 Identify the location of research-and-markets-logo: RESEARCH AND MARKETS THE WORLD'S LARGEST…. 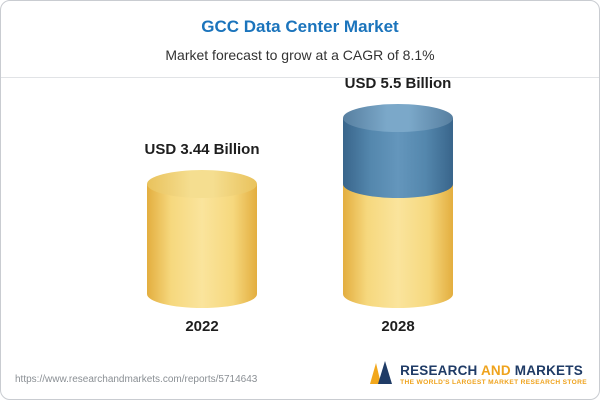
(477, 375).